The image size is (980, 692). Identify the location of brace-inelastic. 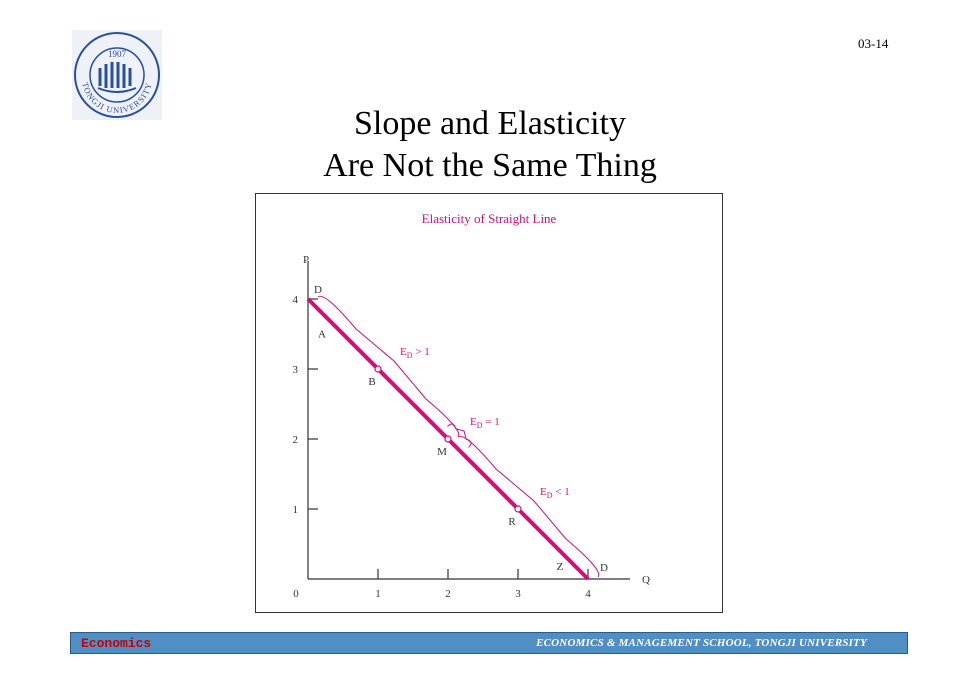
(528, 506).